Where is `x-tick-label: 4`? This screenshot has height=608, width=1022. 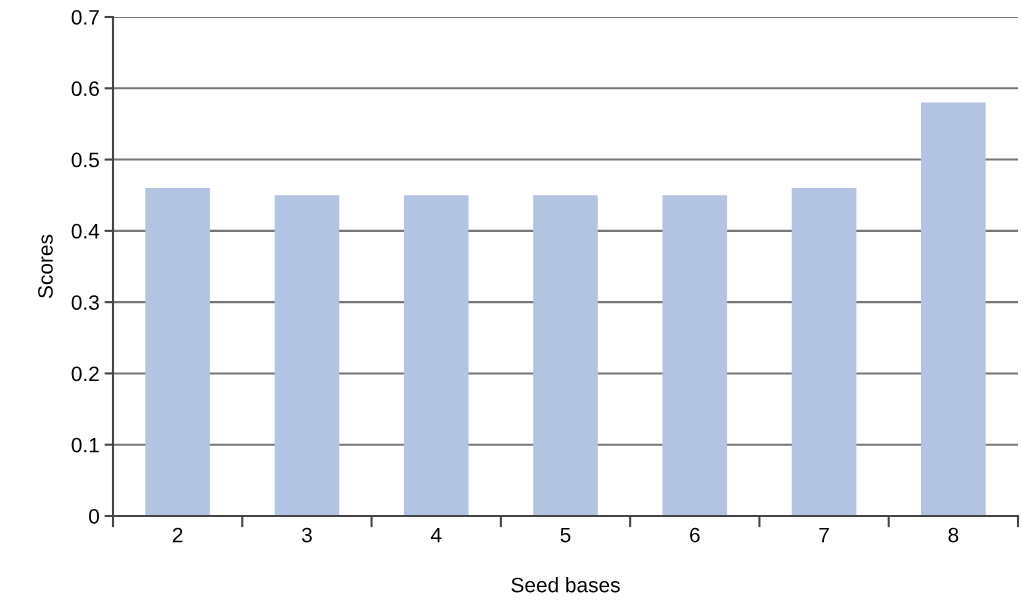 x-tick-label: 4 is located at coordinates (436, 535).